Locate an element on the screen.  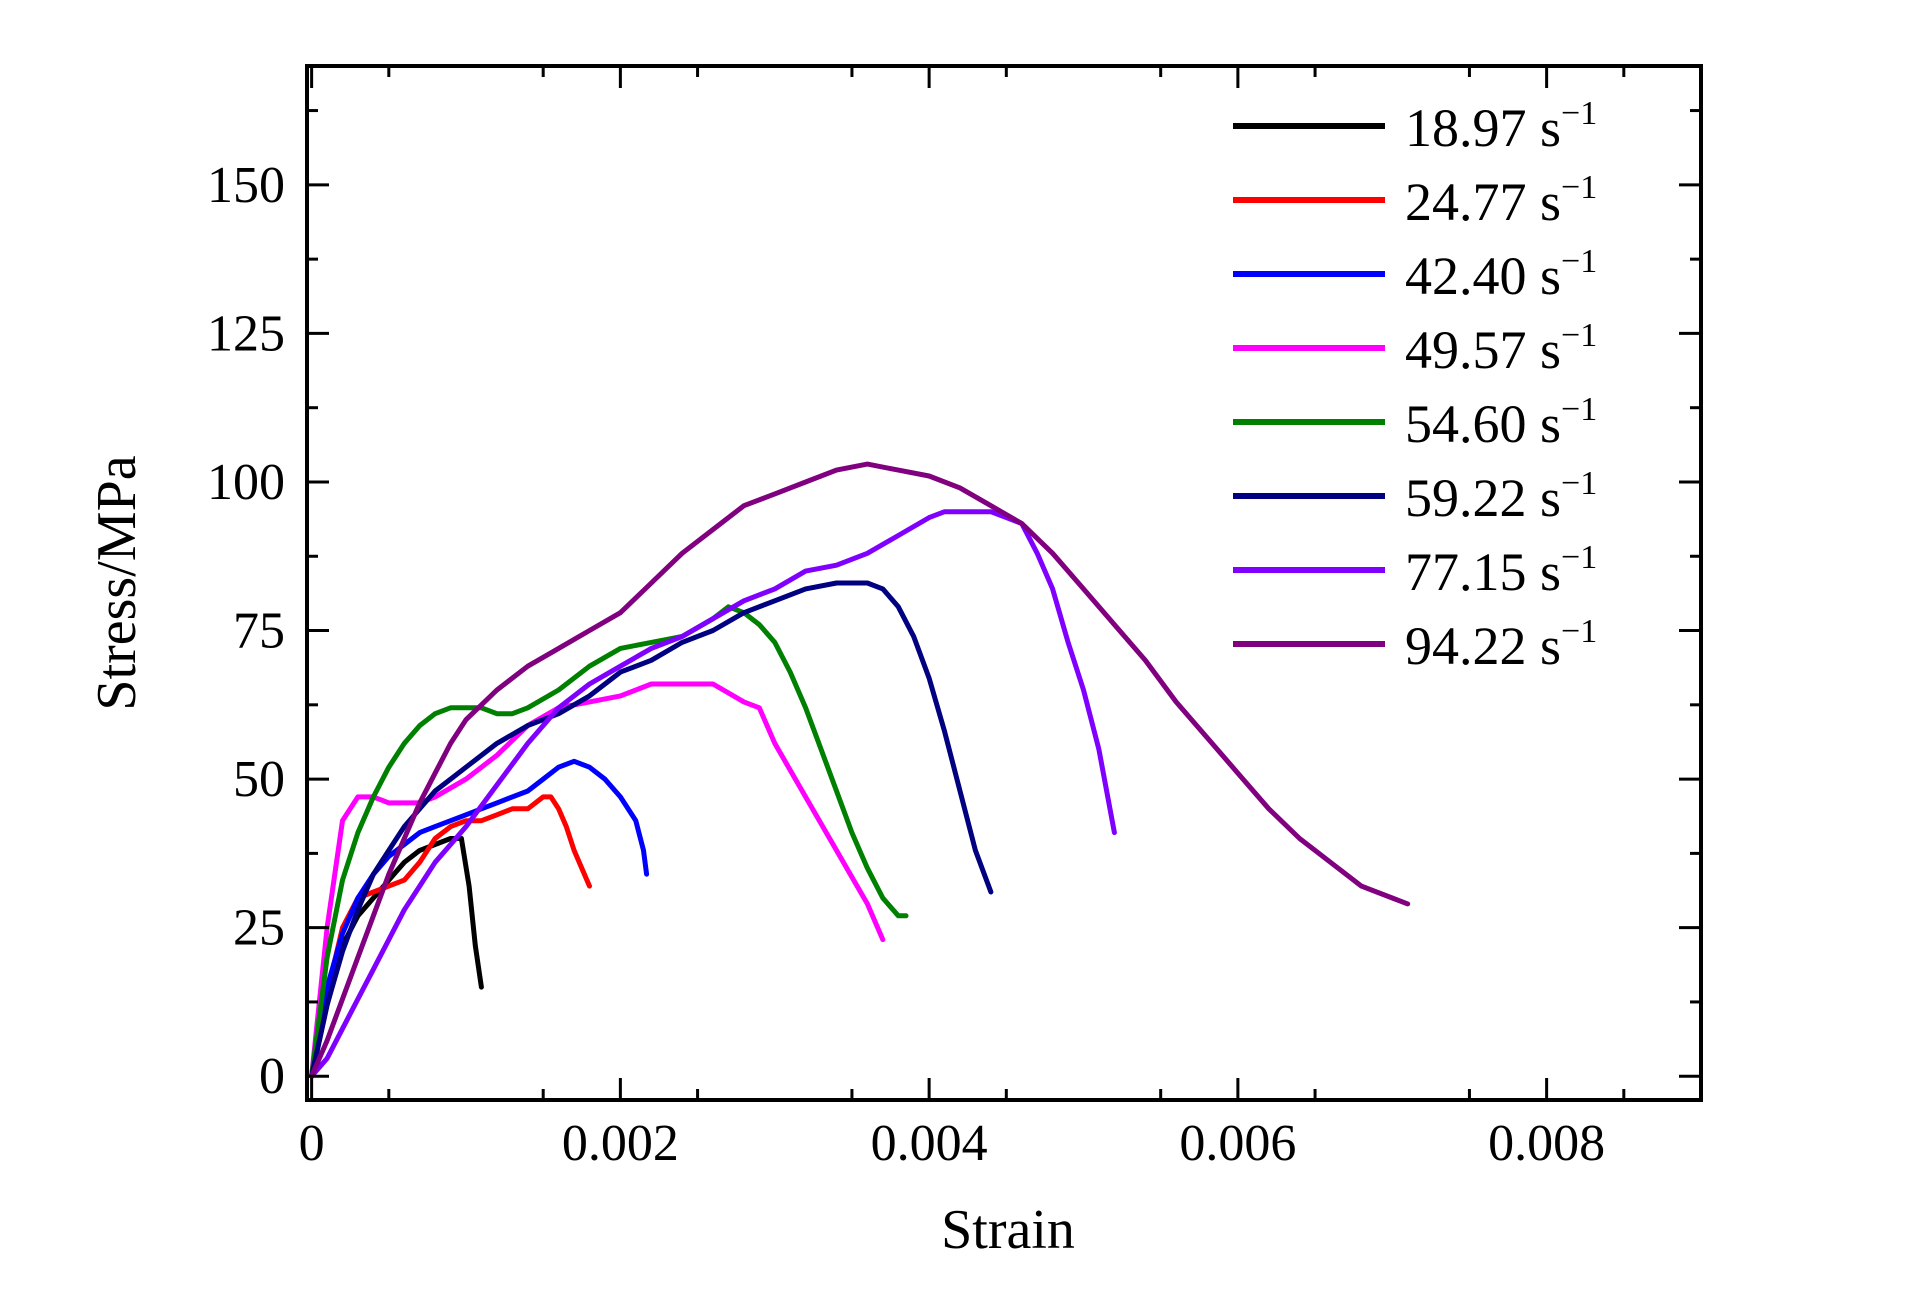
y-tick-label: 100 is located at coordinates (246, 482).